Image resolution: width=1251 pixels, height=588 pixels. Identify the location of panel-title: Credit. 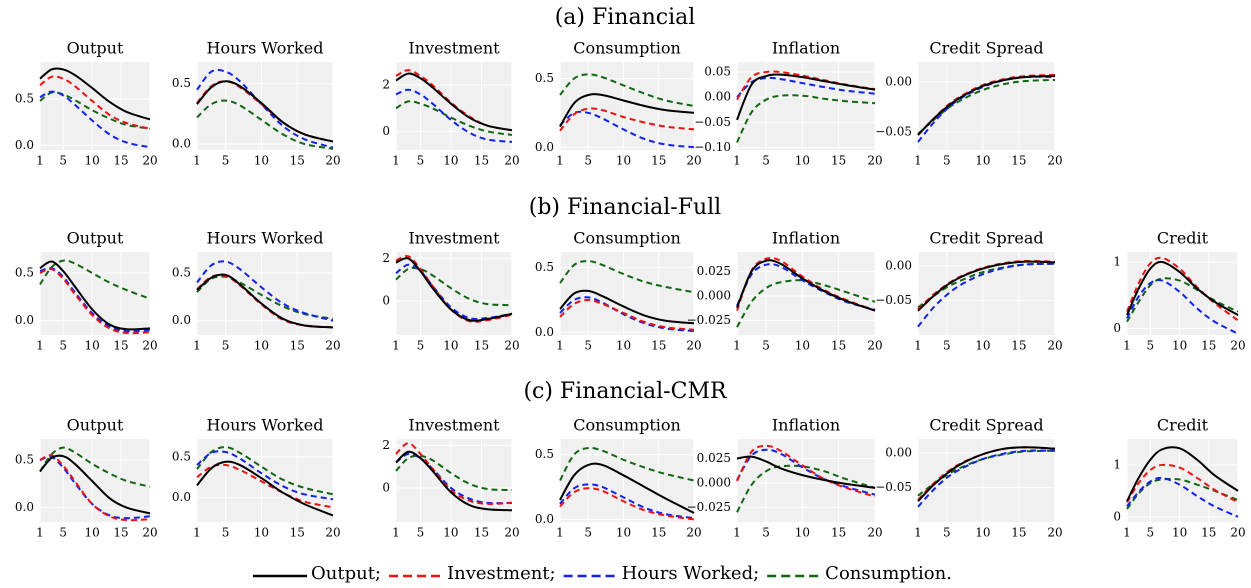
(1183, 425).